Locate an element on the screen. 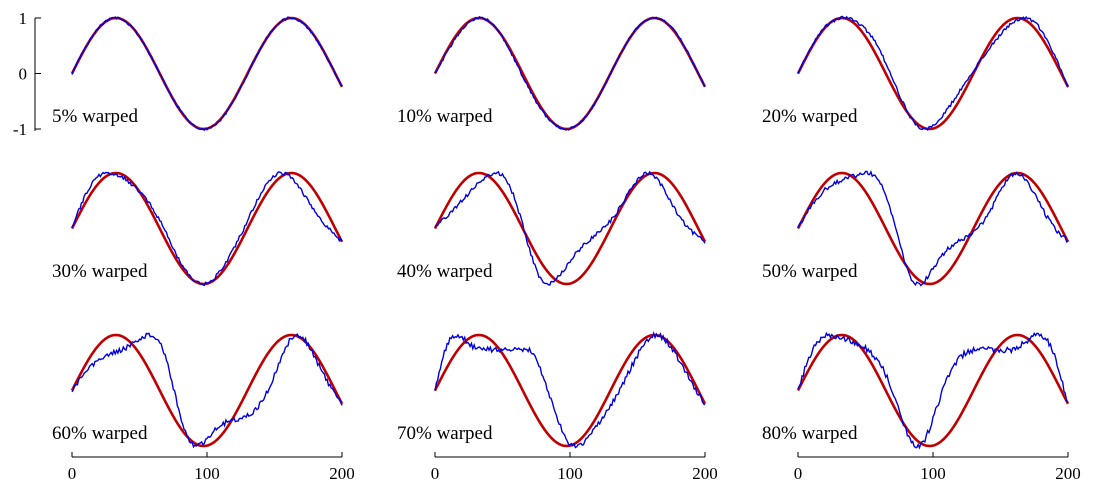  panel-label: 5% warped is located at coordinates (95, 116).